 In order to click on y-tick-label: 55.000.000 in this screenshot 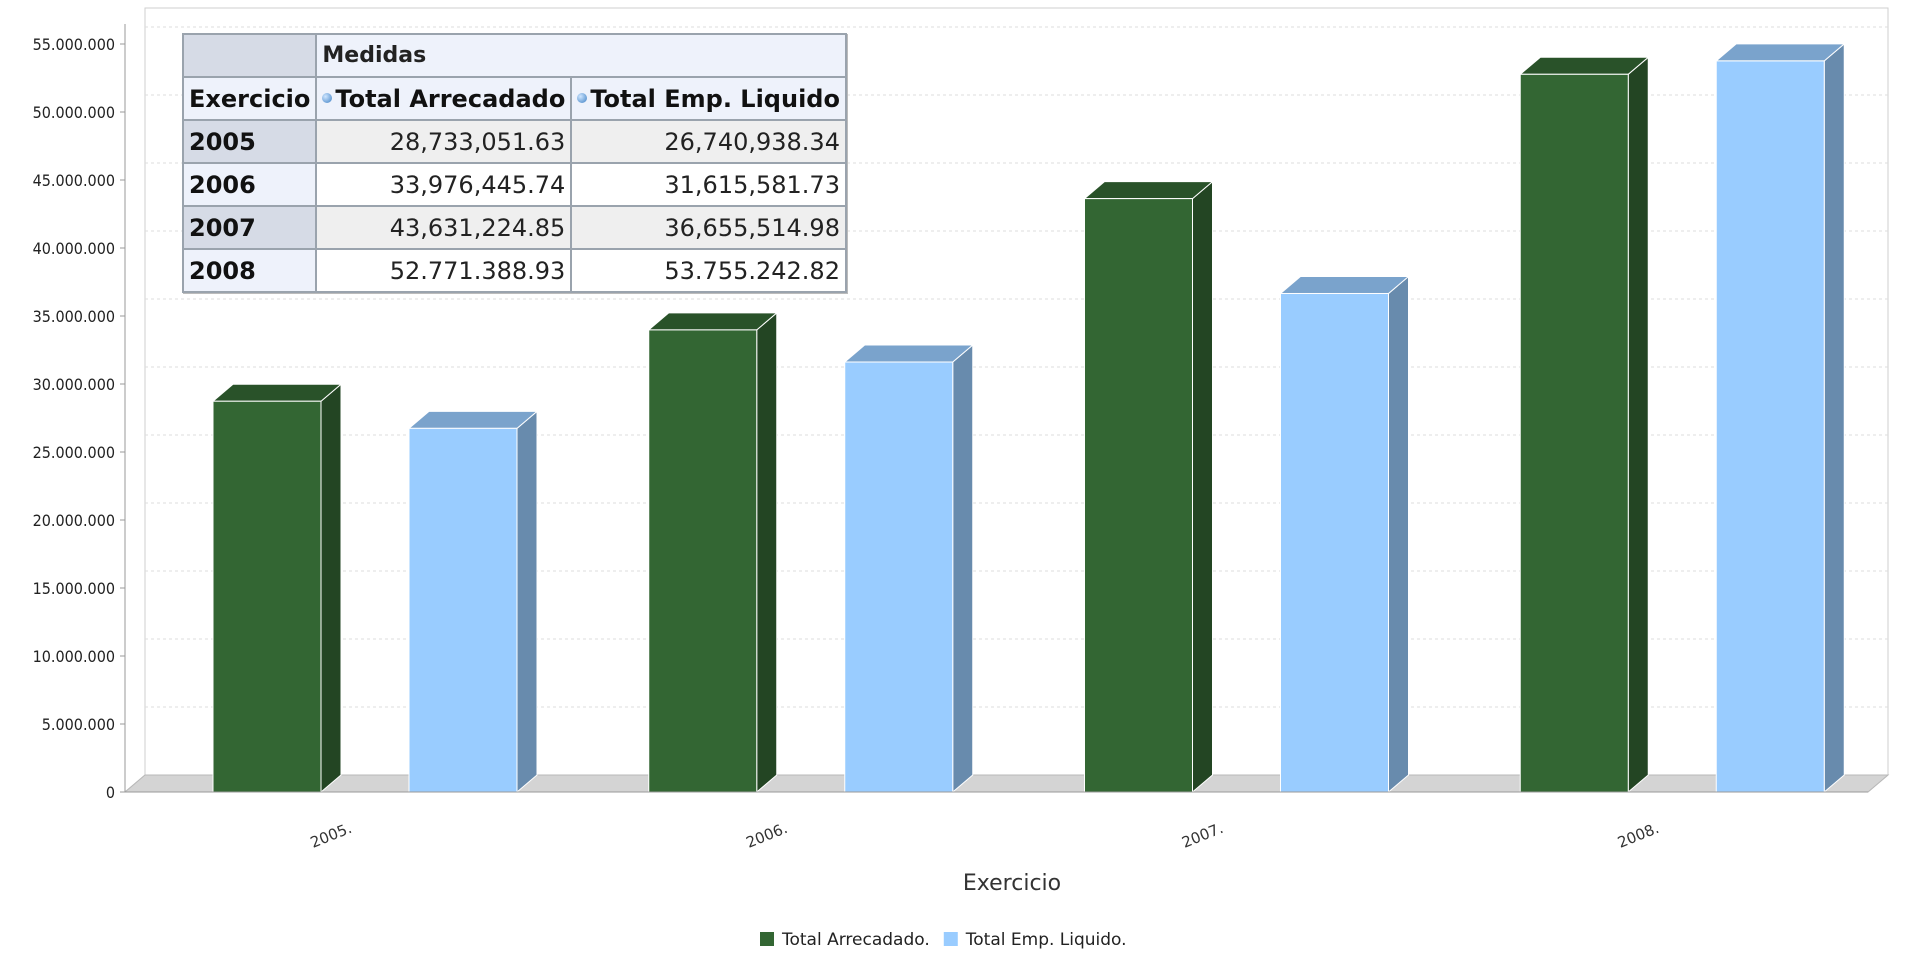, I will do `click(74, 44)`.